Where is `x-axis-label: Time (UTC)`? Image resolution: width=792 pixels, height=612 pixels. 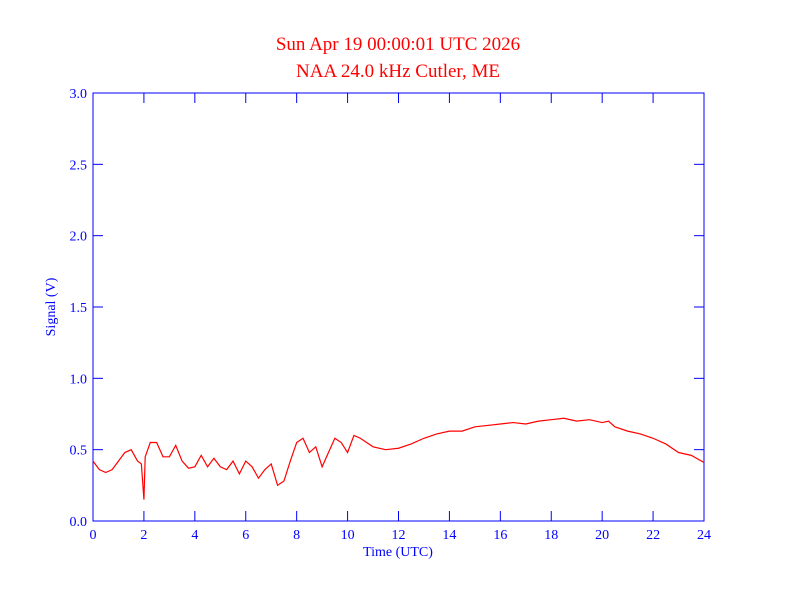
x-axis-label: Time (UTC) is located at coordinates (398, 552).